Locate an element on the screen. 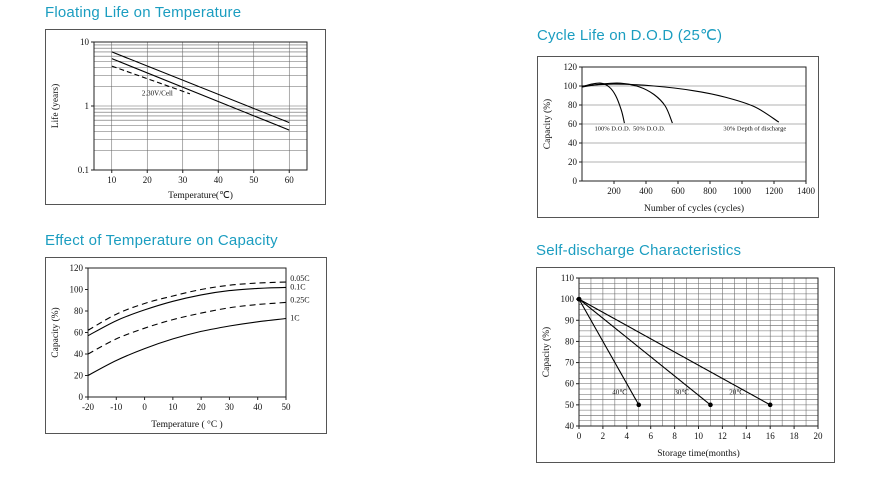  svg-text: 30% Depth of discharge is located at coordinates (754, 129).